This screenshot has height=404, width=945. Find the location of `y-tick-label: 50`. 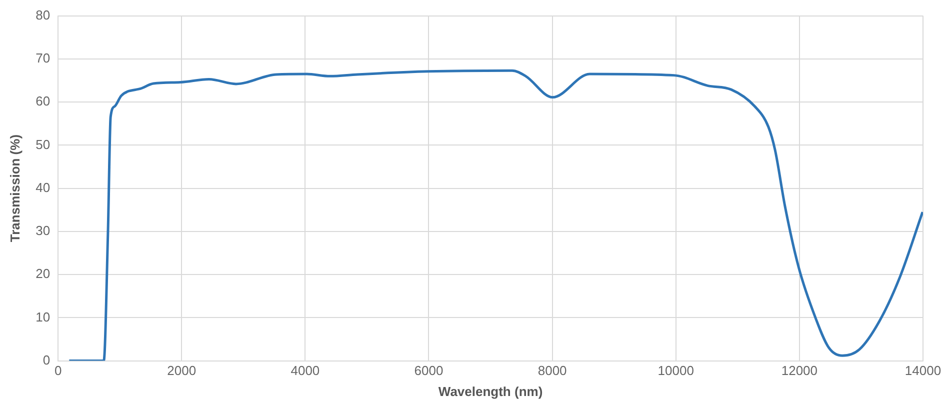

y-tick-label: 50 is located at coordinates (43, 144).